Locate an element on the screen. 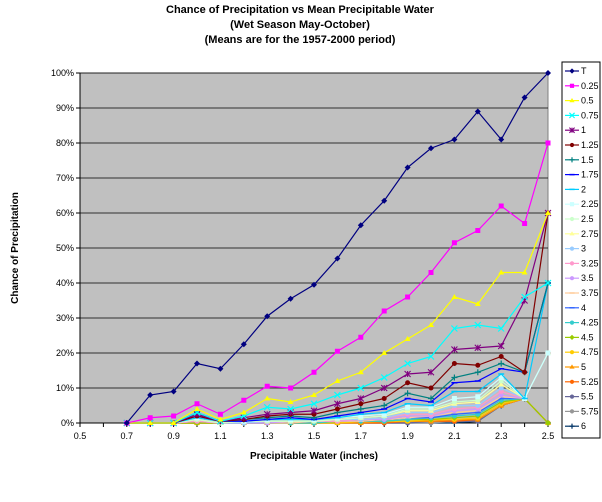 The height and width of the screenshot is (502, 602). legend-label: 1 is located at coordinates (583, 130).